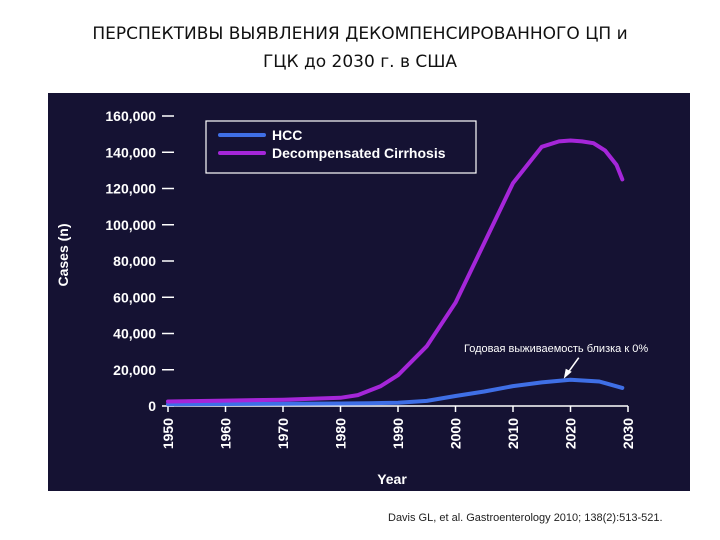 This screenshot has height=540, width=720. I want to click on y-tick-label: 160,000, so click(130, 116).